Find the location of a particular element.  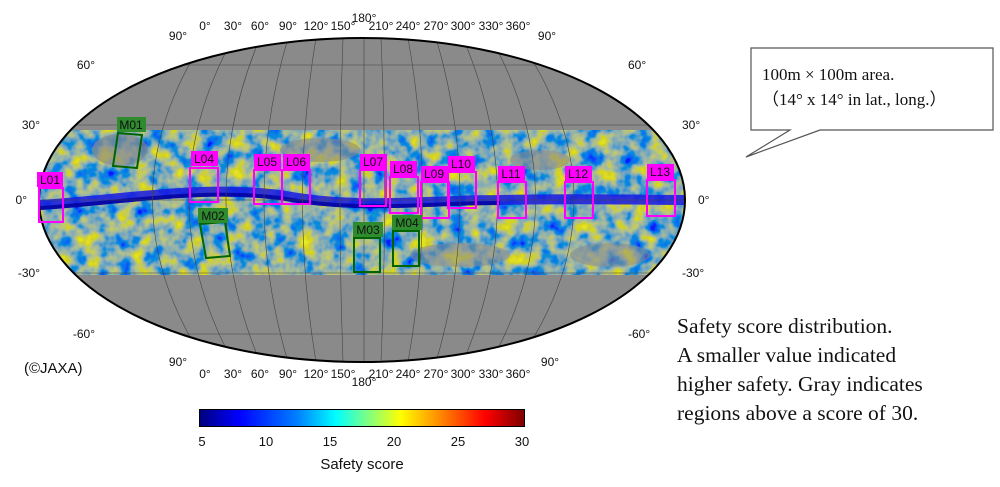

site-label: L05 is located at coordinates (267, 162).